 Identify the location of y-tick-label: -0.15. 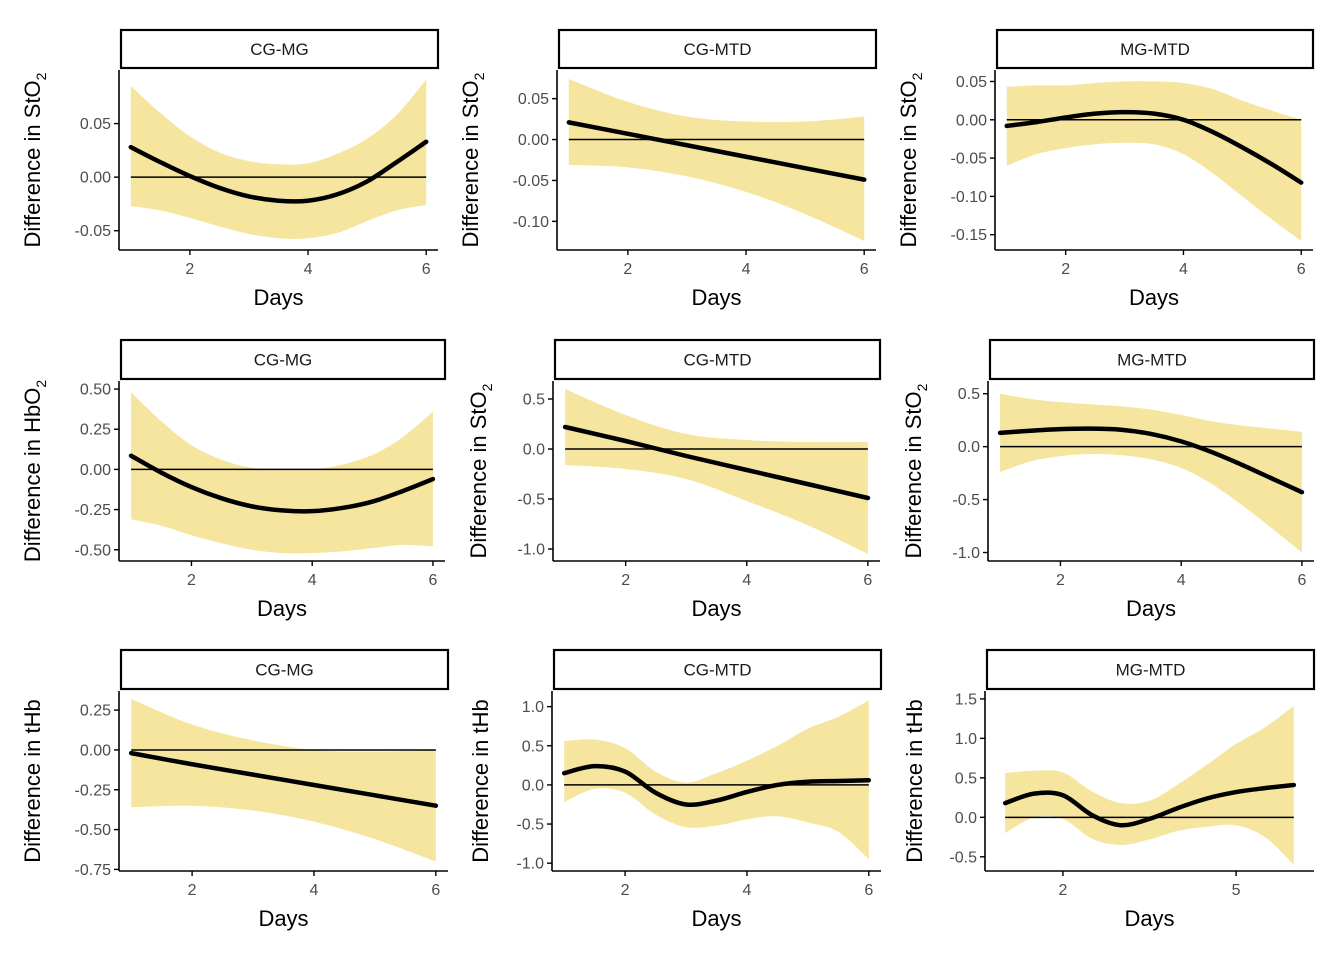
(969, 235).